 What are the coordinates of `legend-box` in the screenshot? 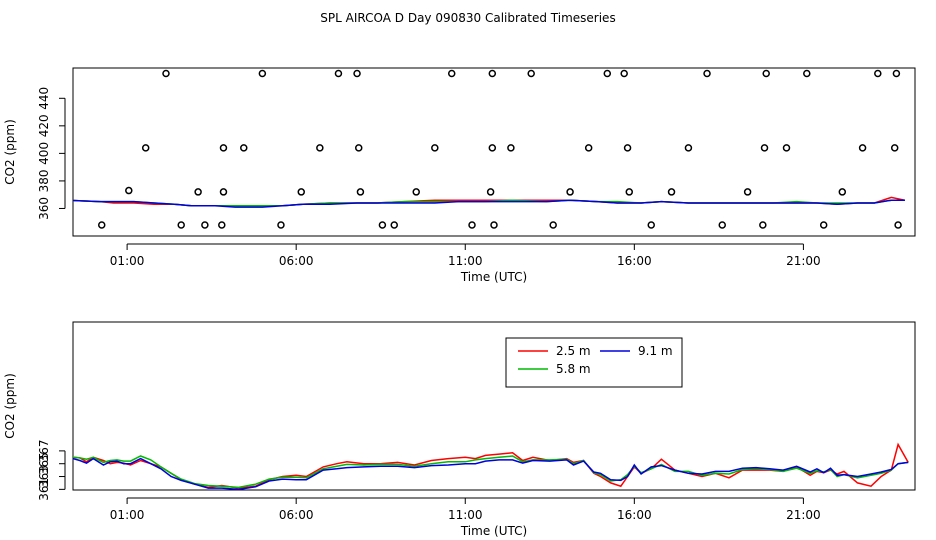 It's located at (594, 362).